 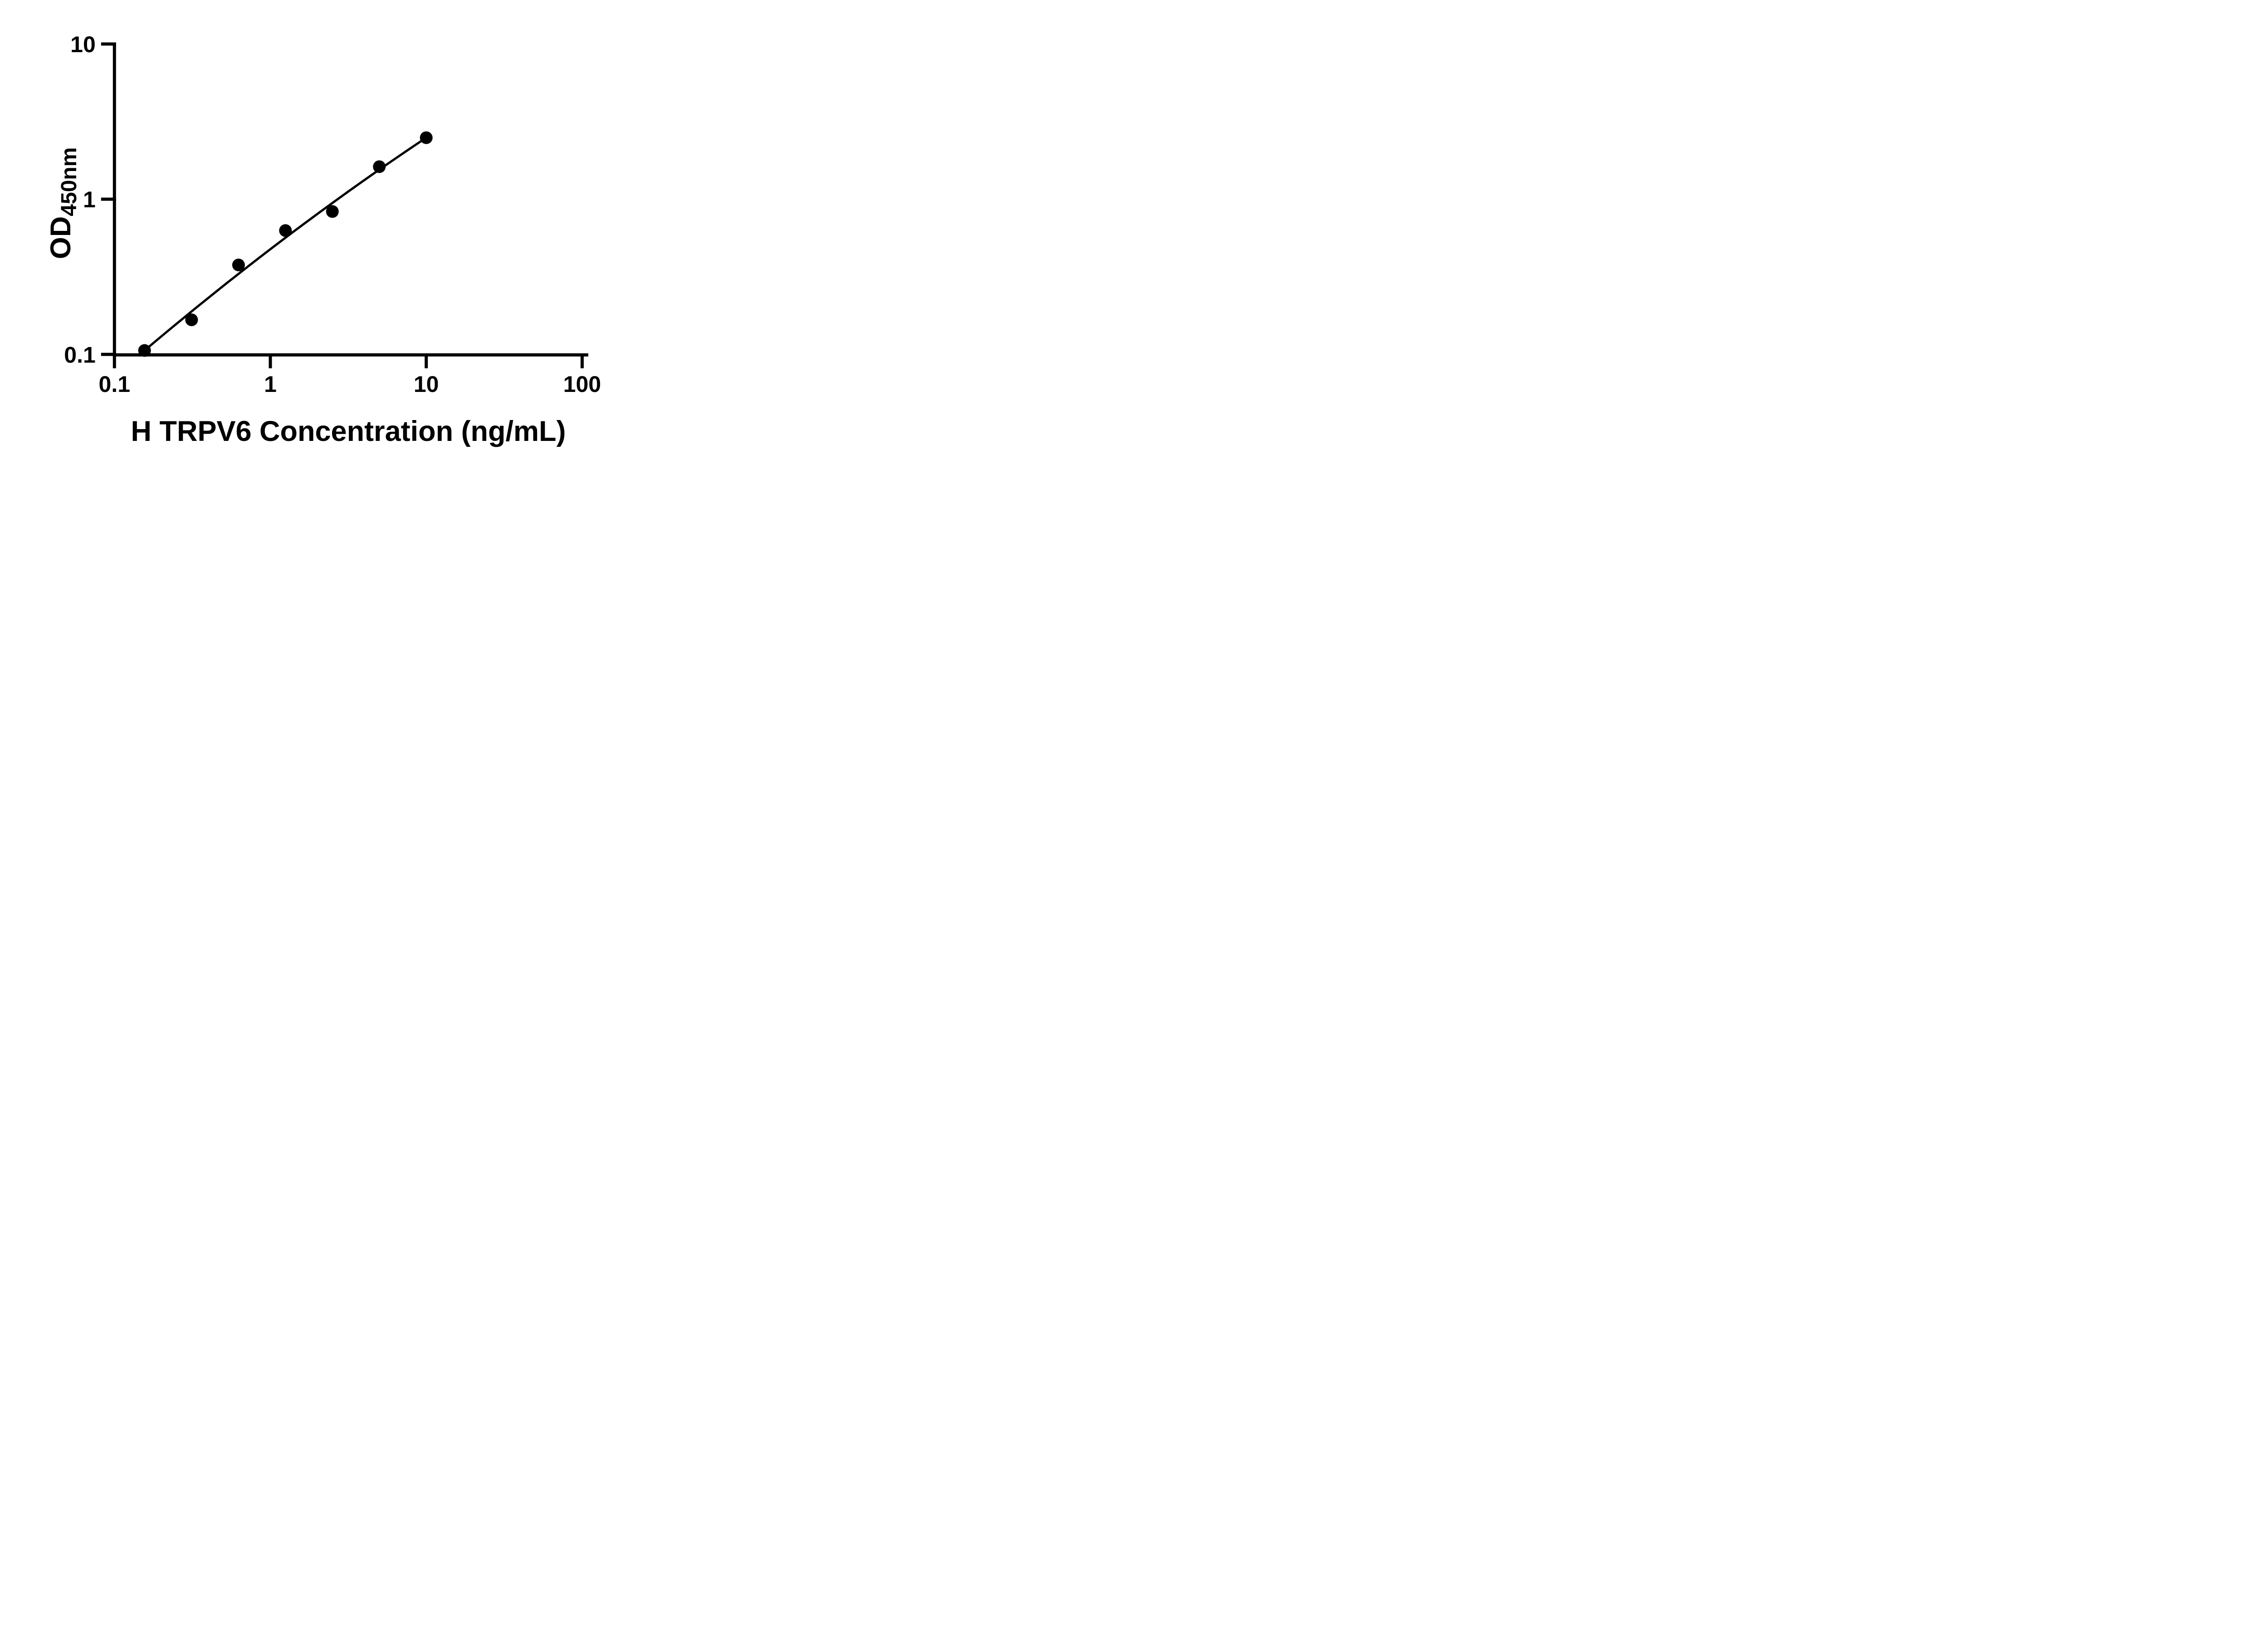 I want to click on x-tick-label-0.1: 0.1, so click(x=115, y=384).